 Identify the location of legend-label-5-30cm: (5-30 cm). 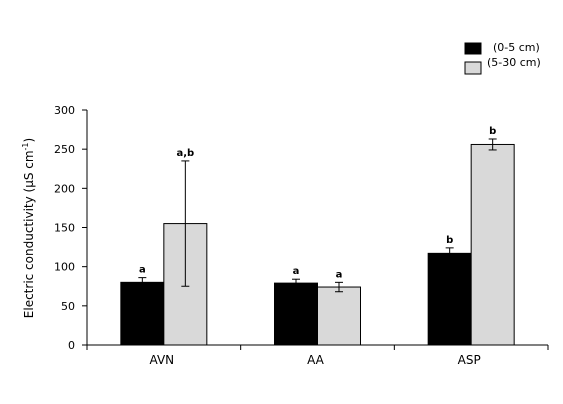
(514, 62).